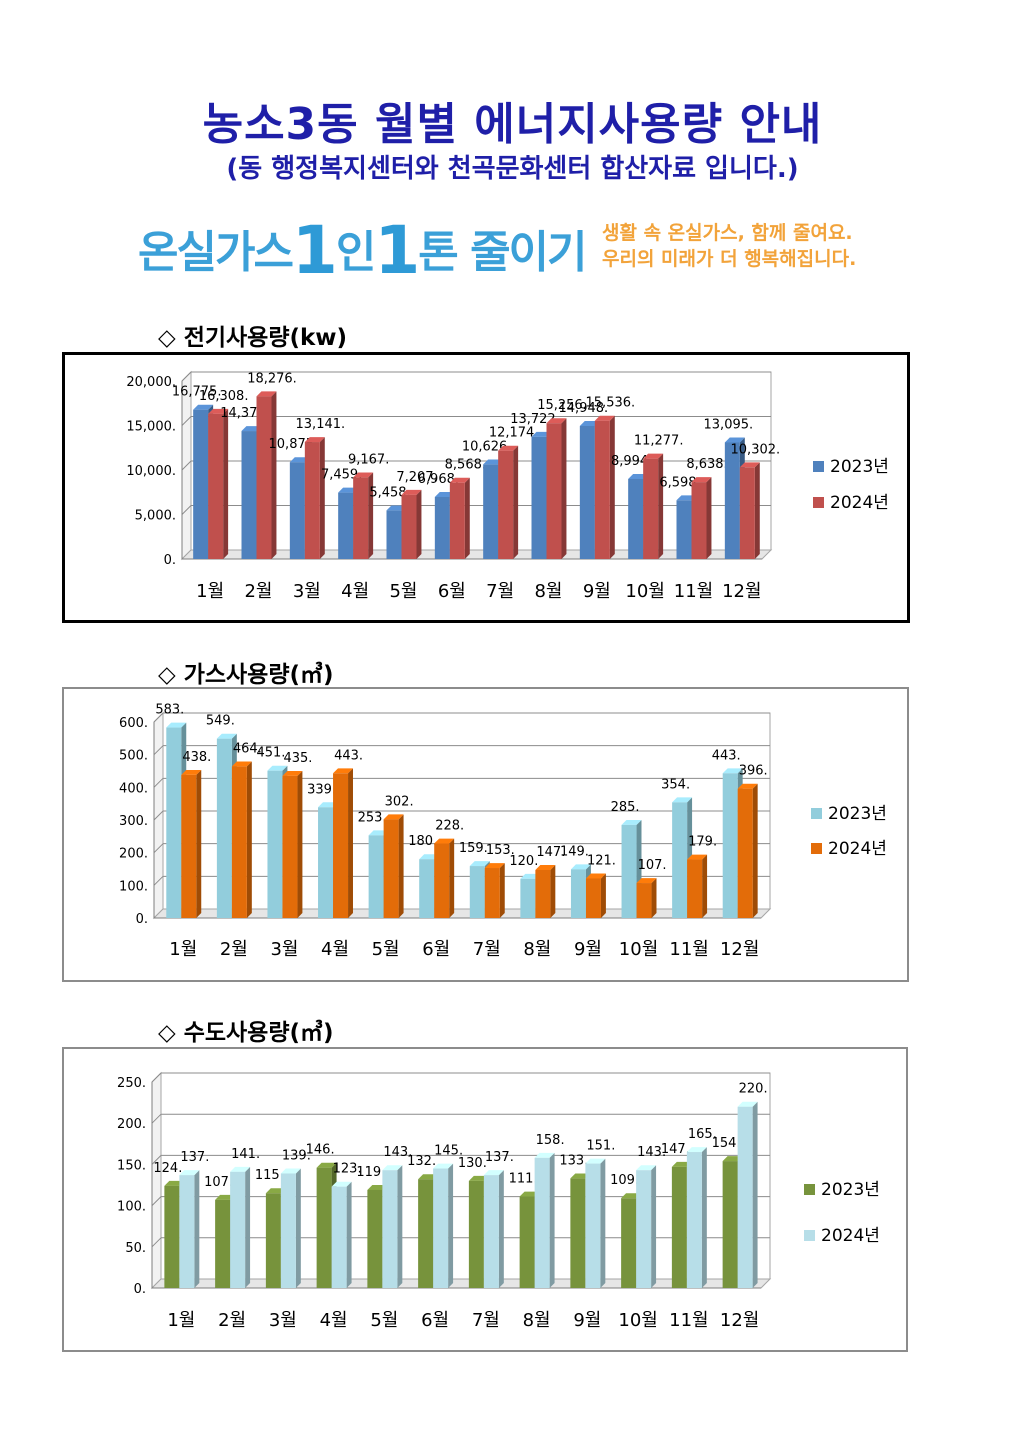 The height and width of the screenshot is (1450, 1025). I want to click on water-section-title: ◇ 수도사용량(㎥), so click(246, 1030).